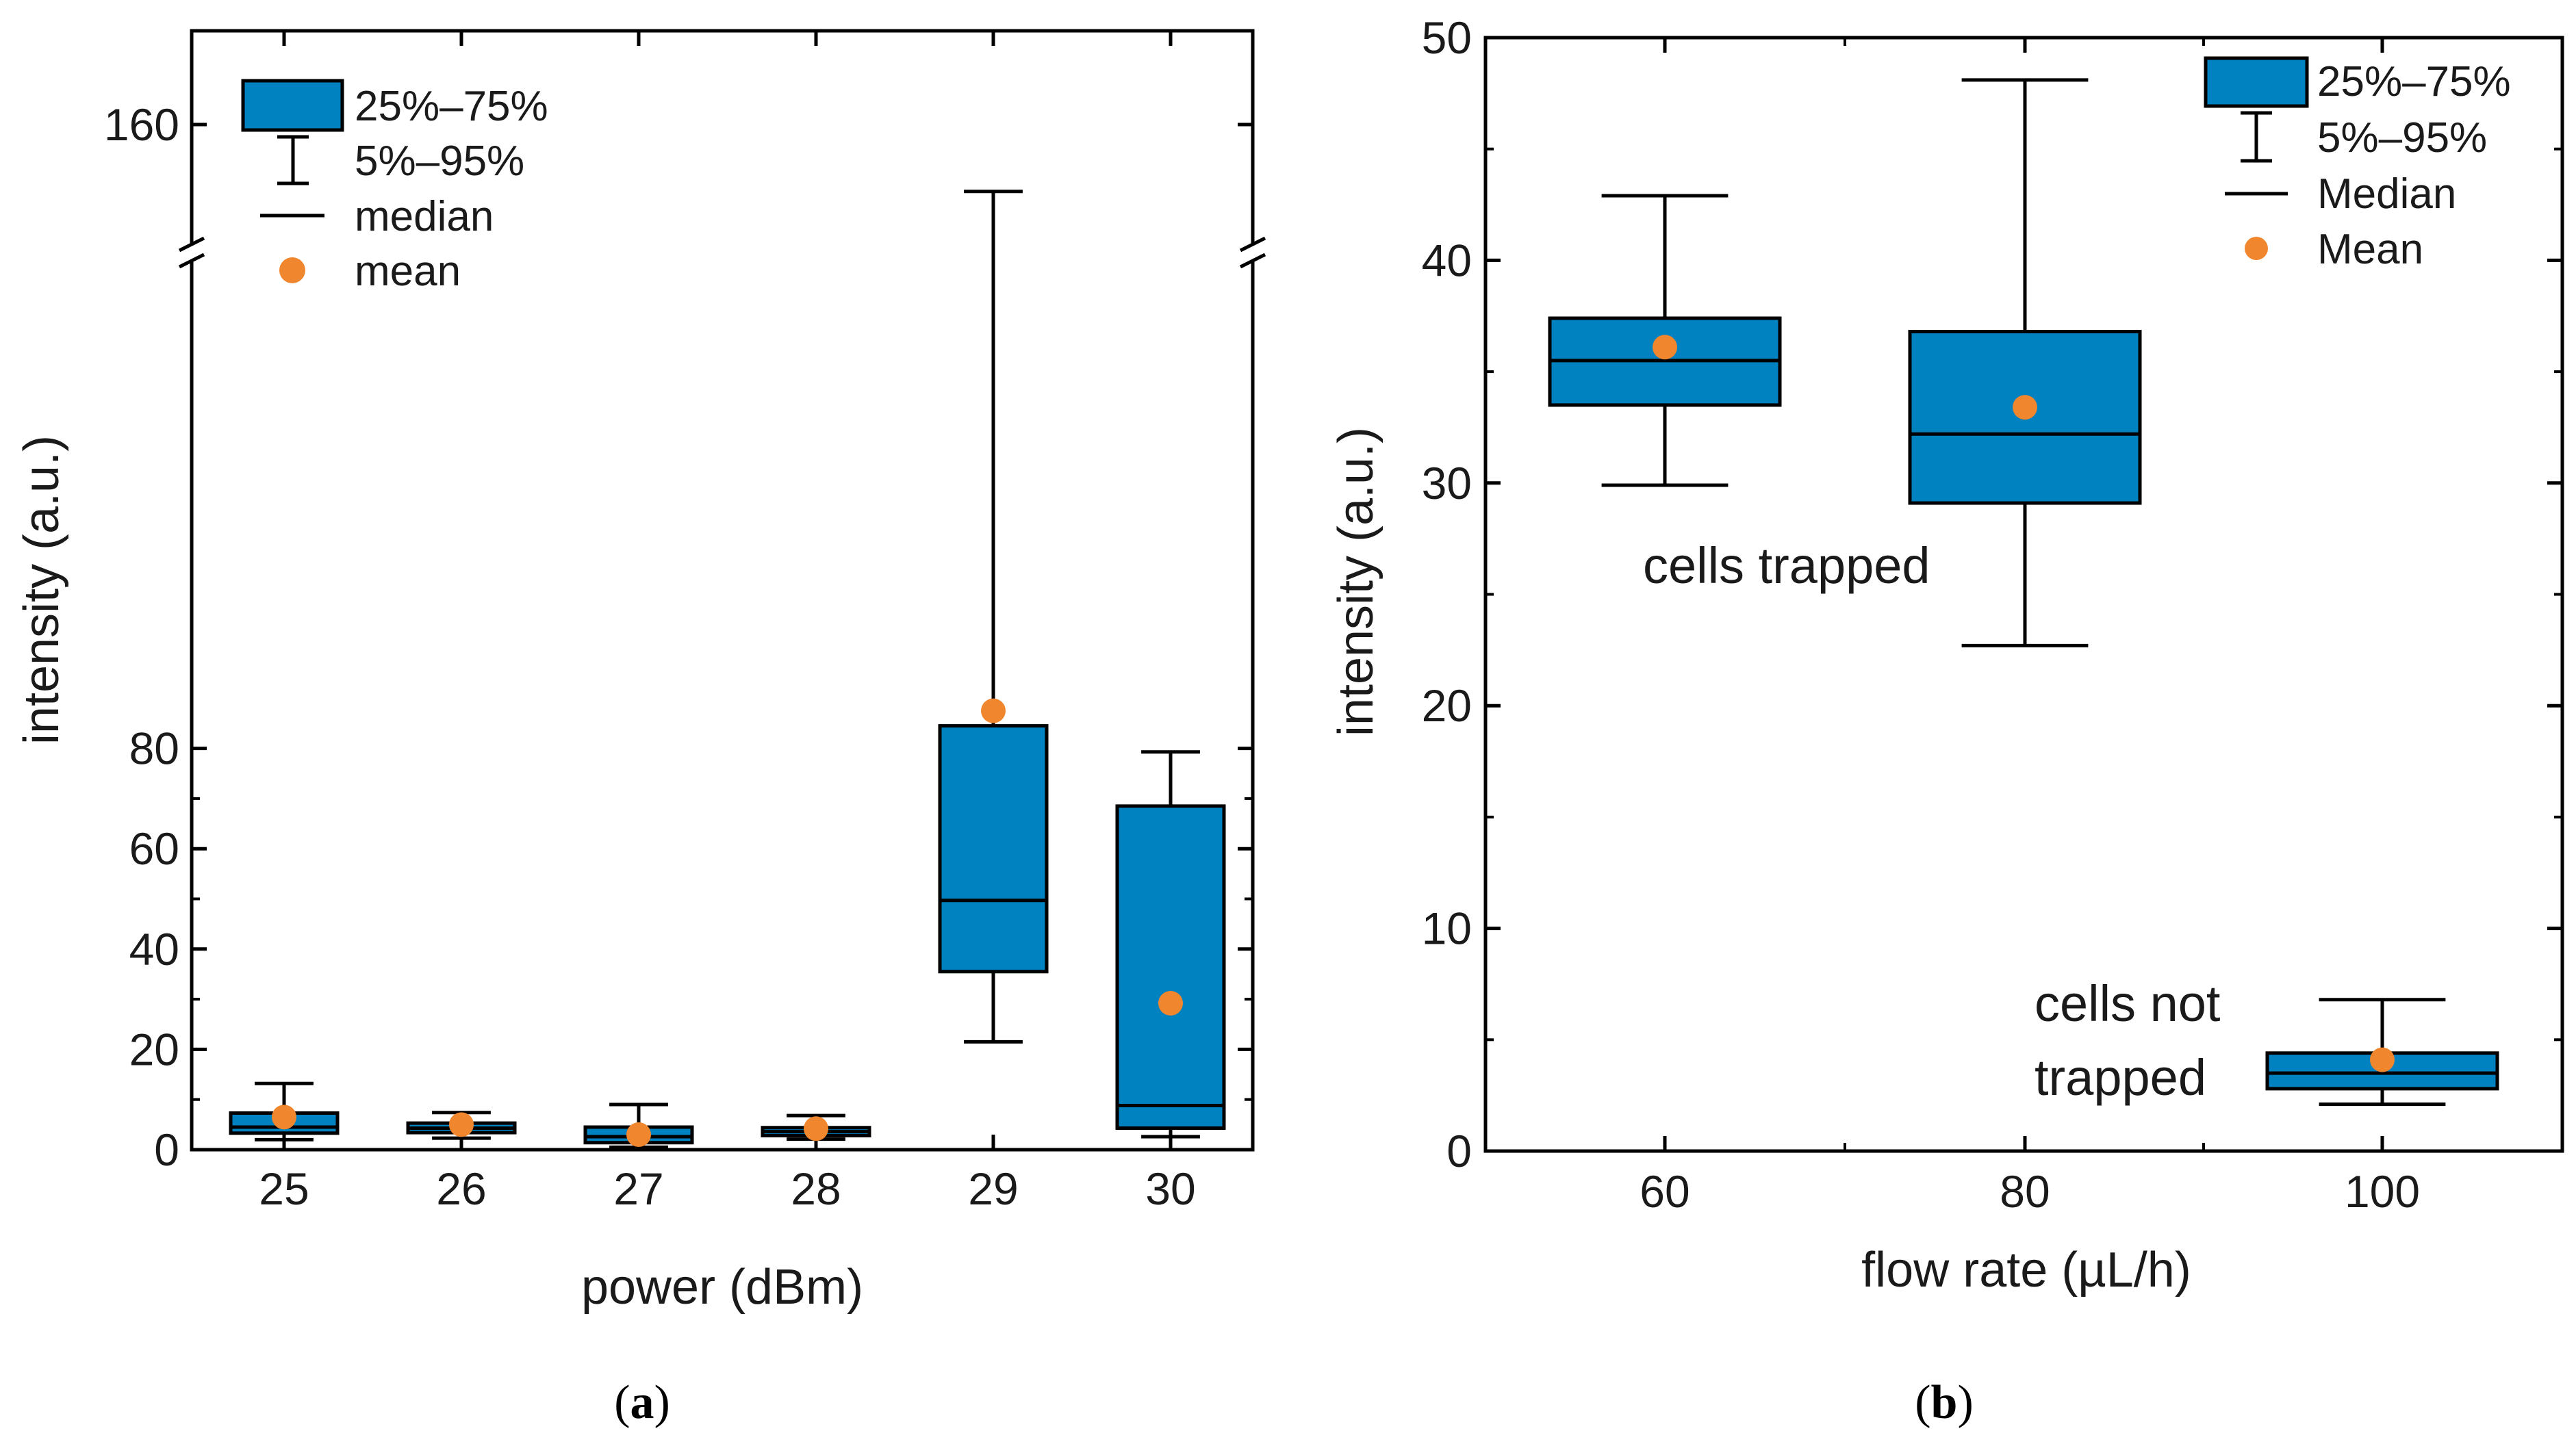  Describe the element at coordinates (2386, 194) in the screenshot. I see `legend-b-median-label: Median` at that location.